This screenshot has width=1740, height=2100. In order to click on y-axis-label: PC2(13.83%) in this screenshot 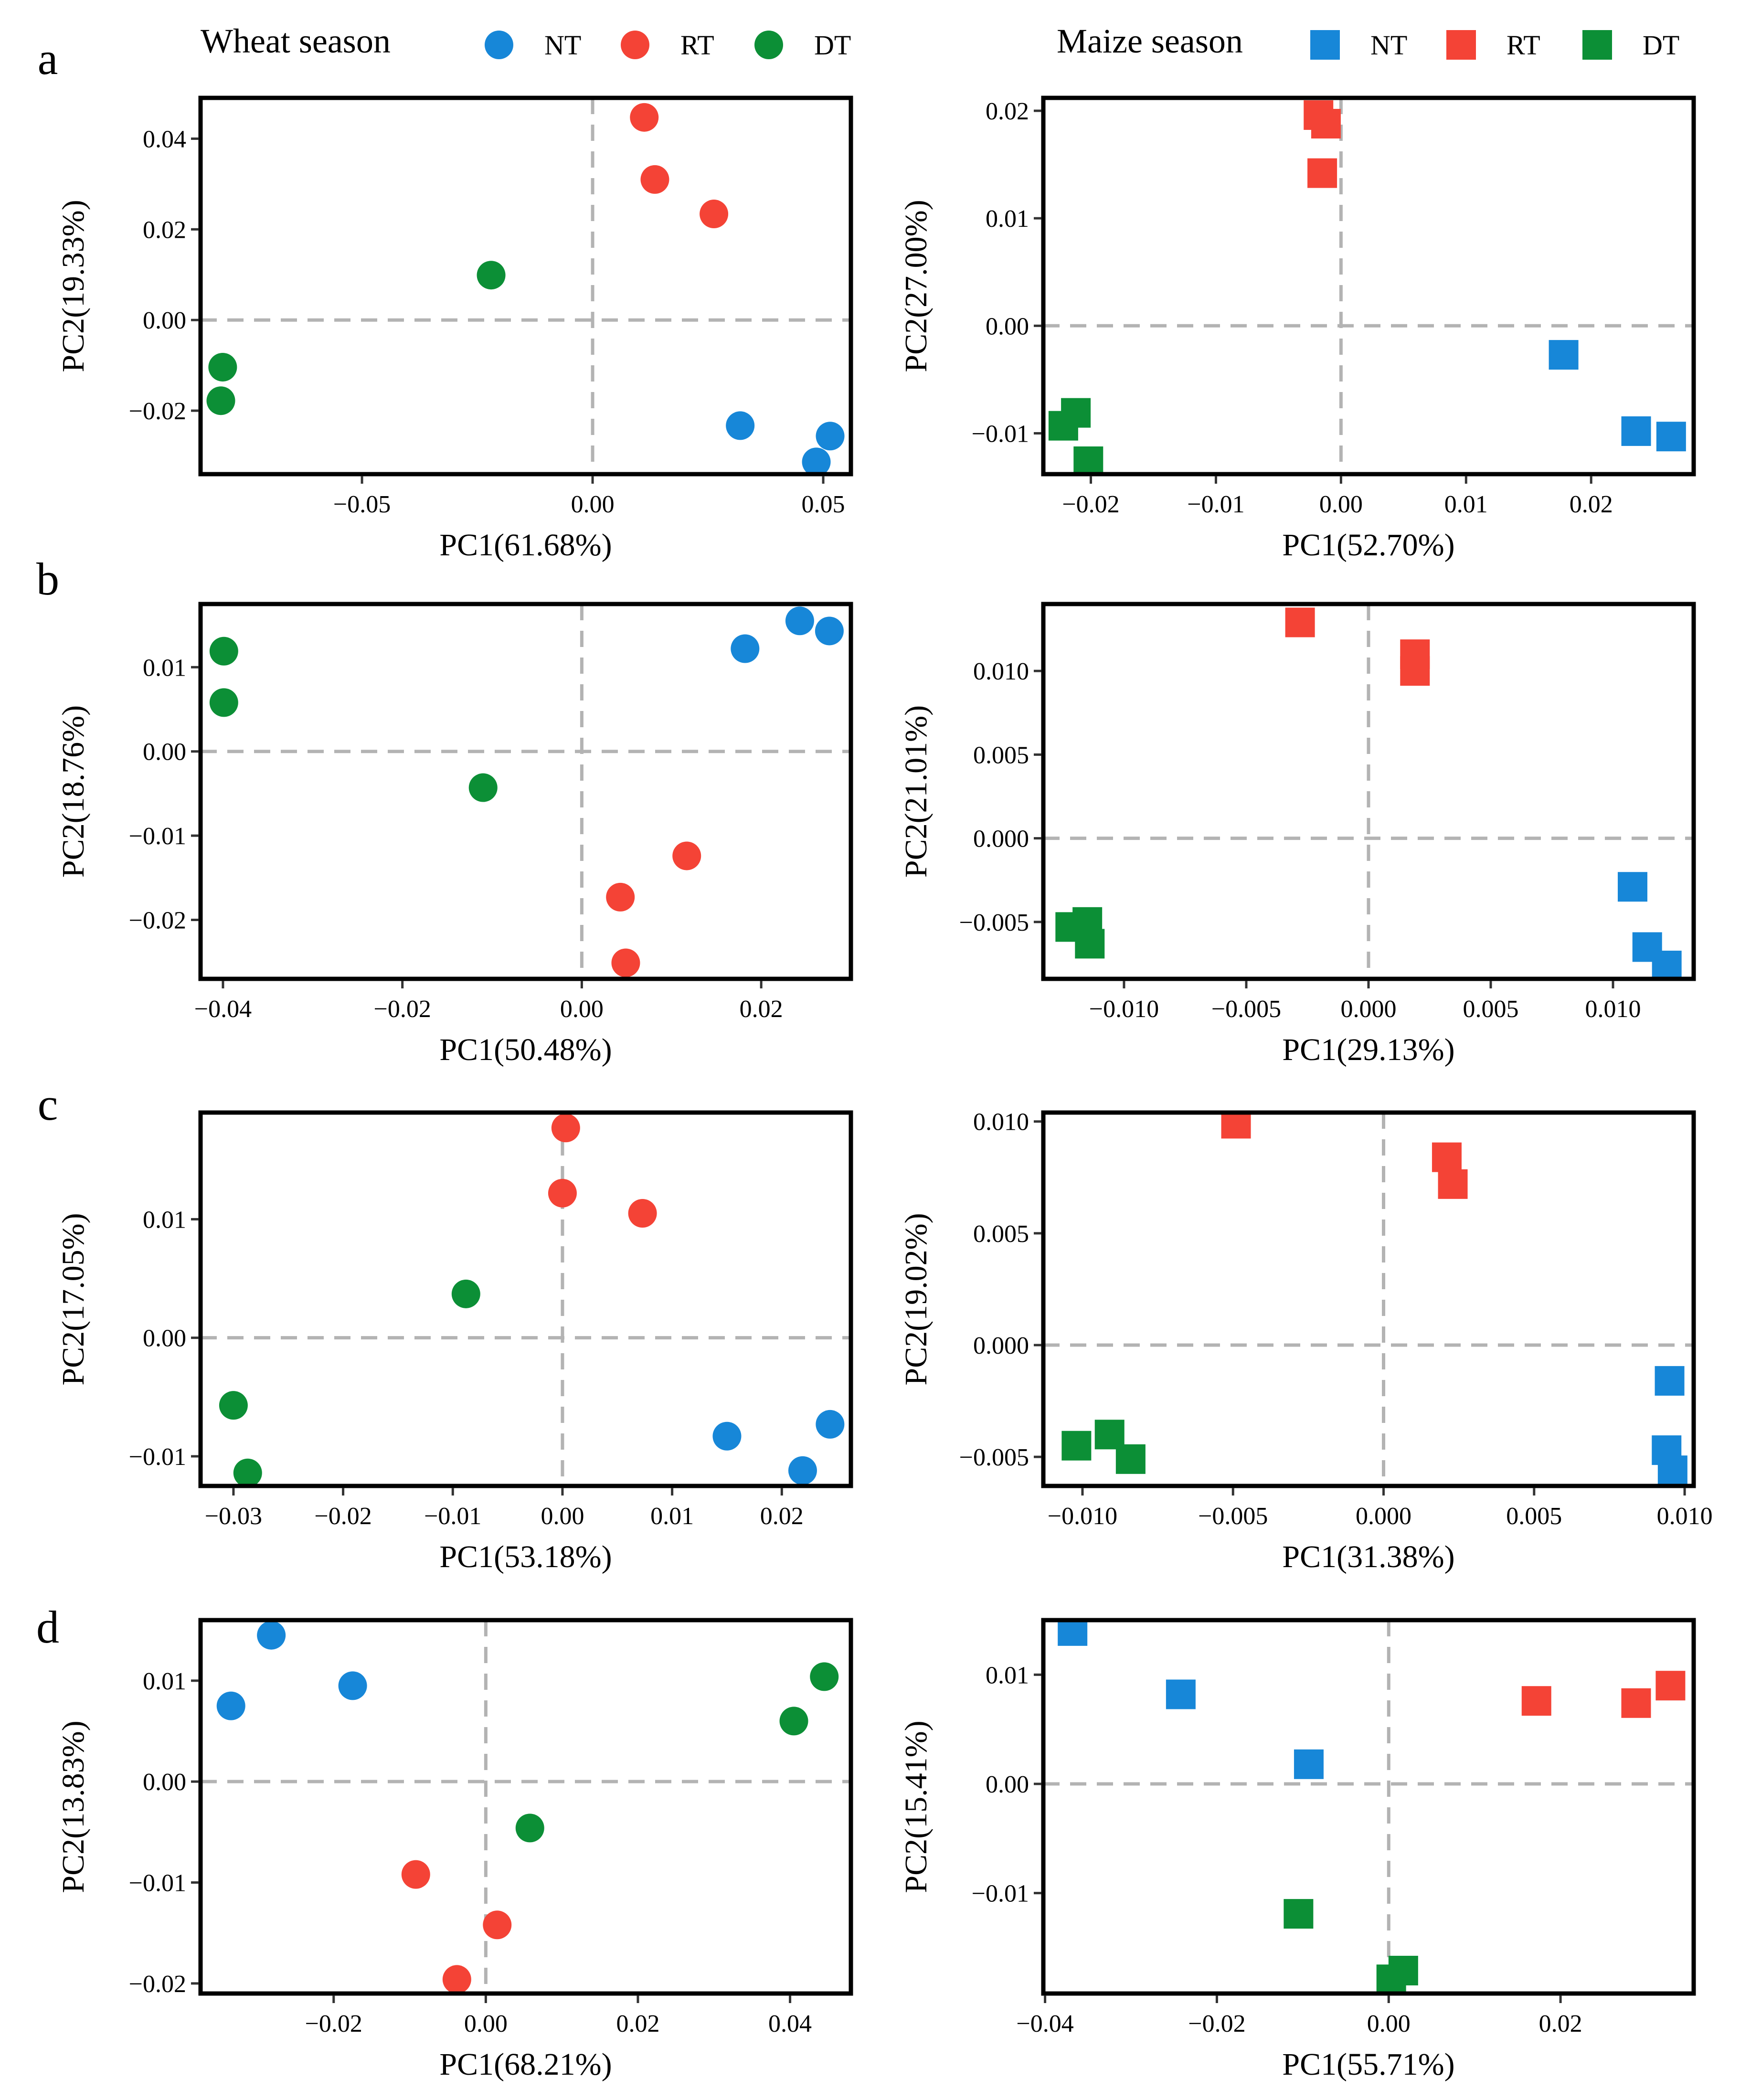, I will do `click(73, 1806)`.